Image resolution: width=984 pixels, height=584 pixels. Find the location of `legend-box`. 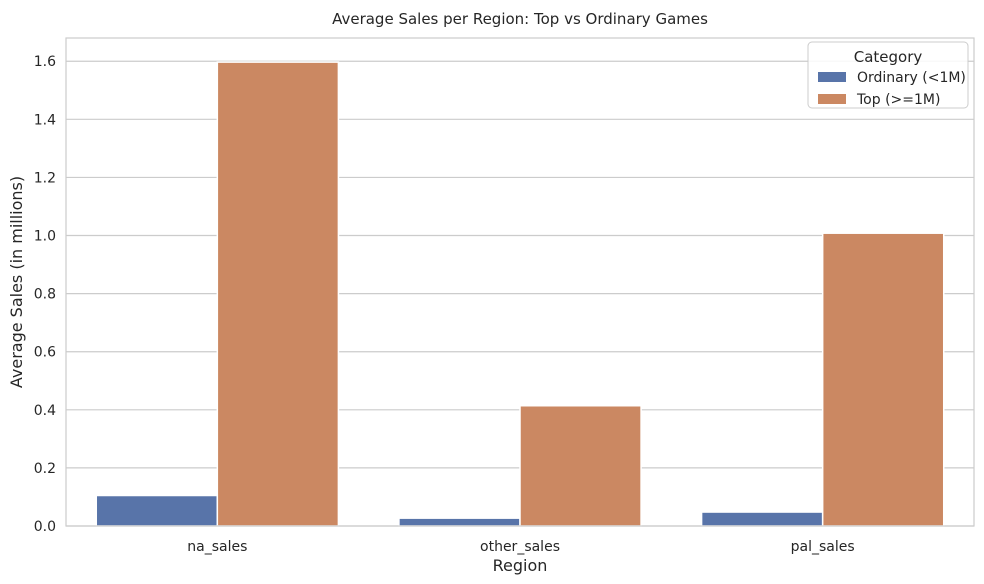

legend-box is located at coordinates (888, 75).